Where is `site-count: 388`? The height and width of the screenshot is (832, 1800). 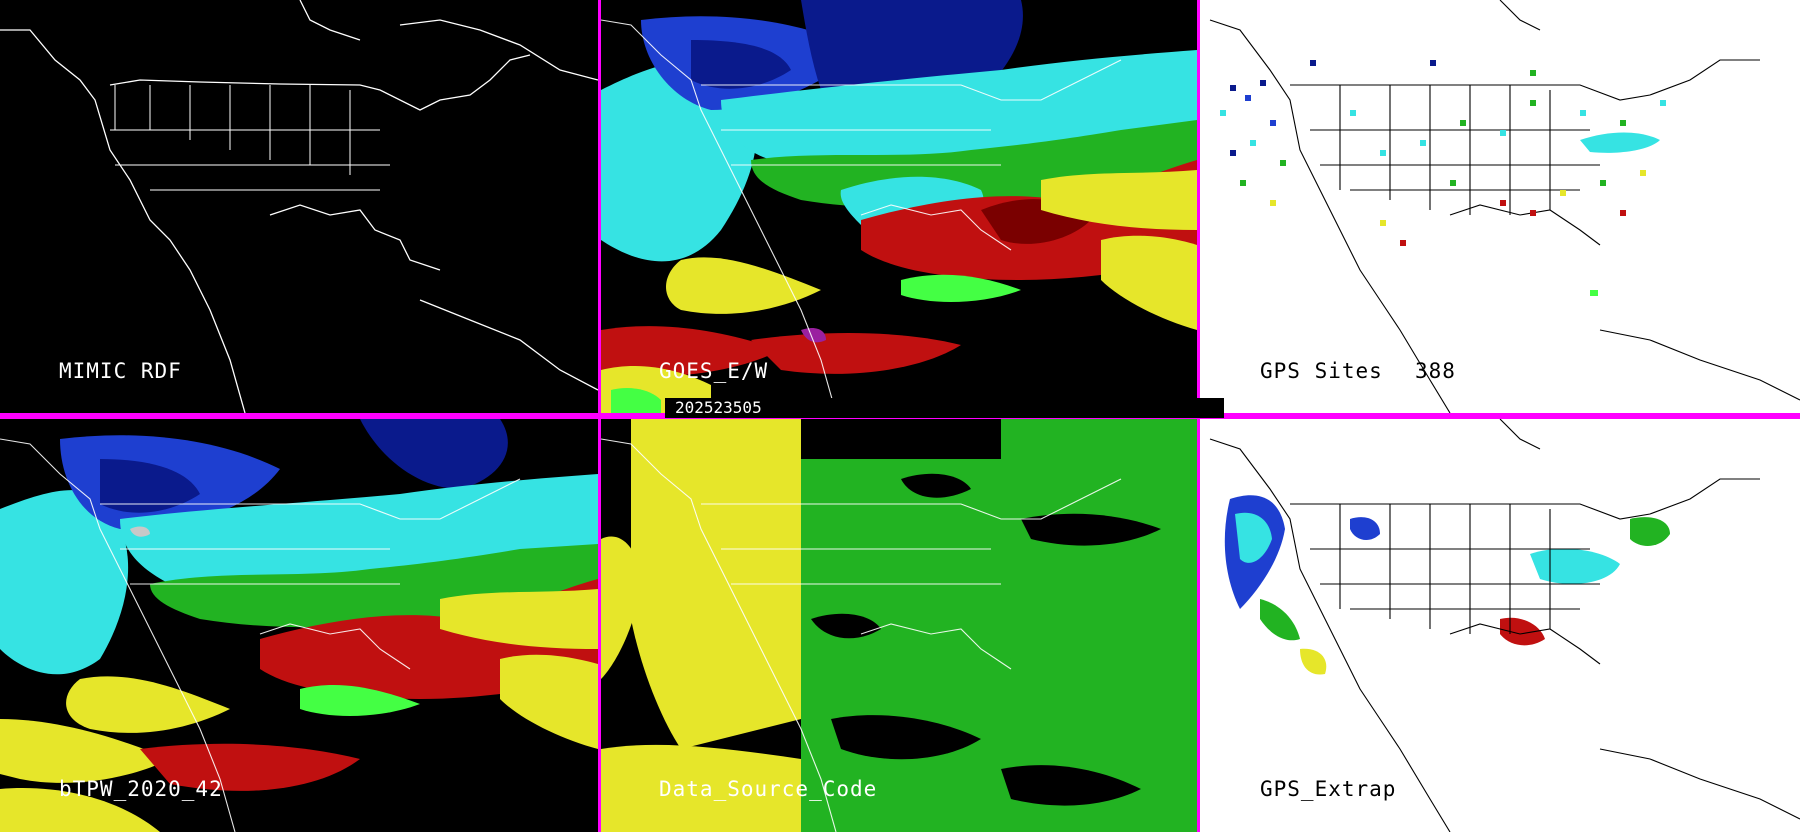
site-count: 388 is located at coordinates (1435, 371).